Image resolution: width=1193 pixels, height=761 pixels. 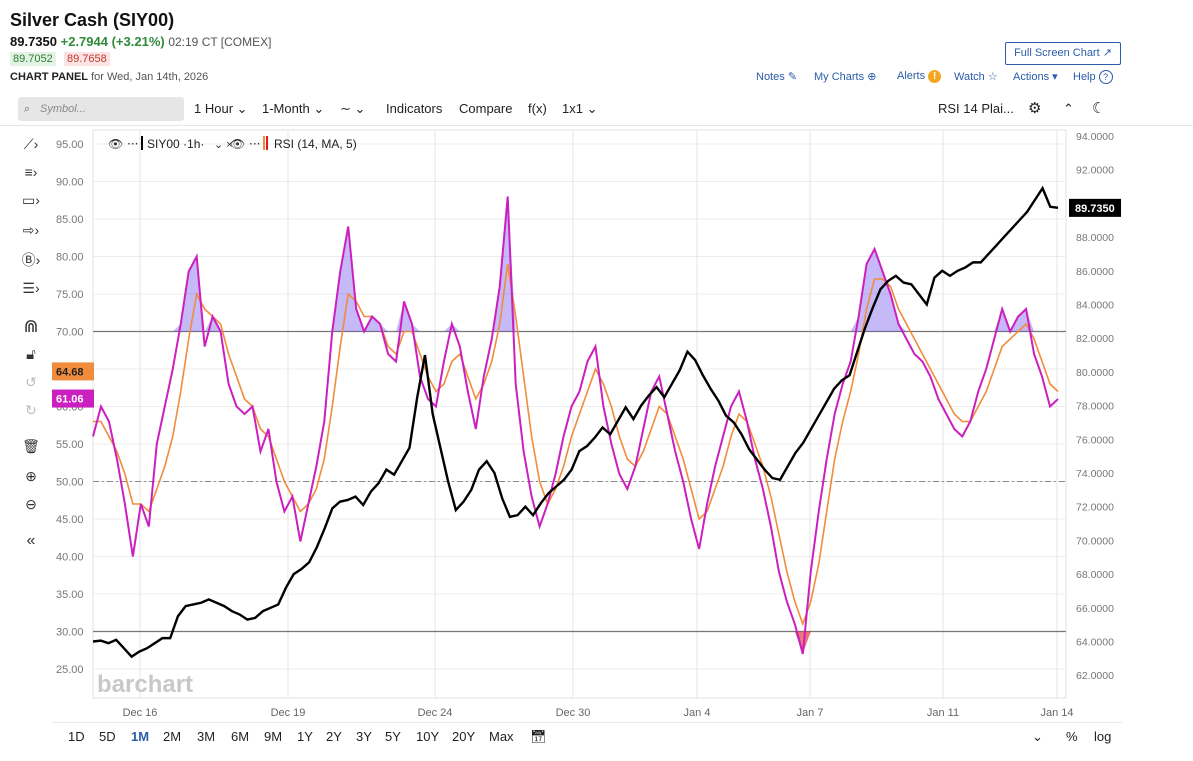 I want to click on full-screen-chart-button: Full Screen Chart ↗, so click(x=1063, y=53).